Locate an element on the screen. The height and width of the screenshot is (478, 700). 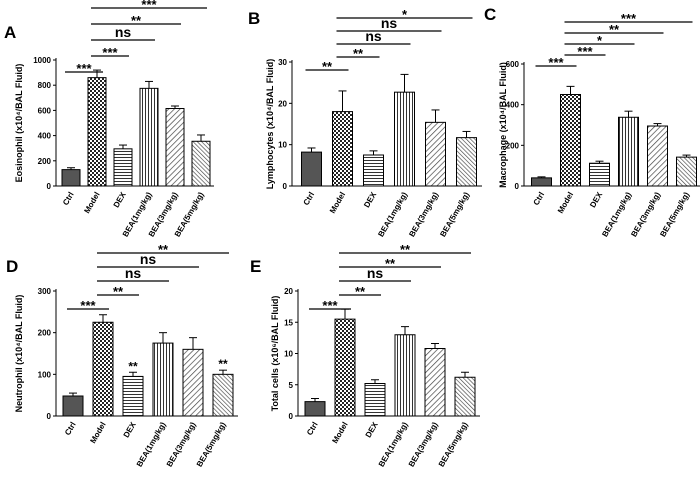
y-tick-label: 5 is located at coordinates (291, 385).